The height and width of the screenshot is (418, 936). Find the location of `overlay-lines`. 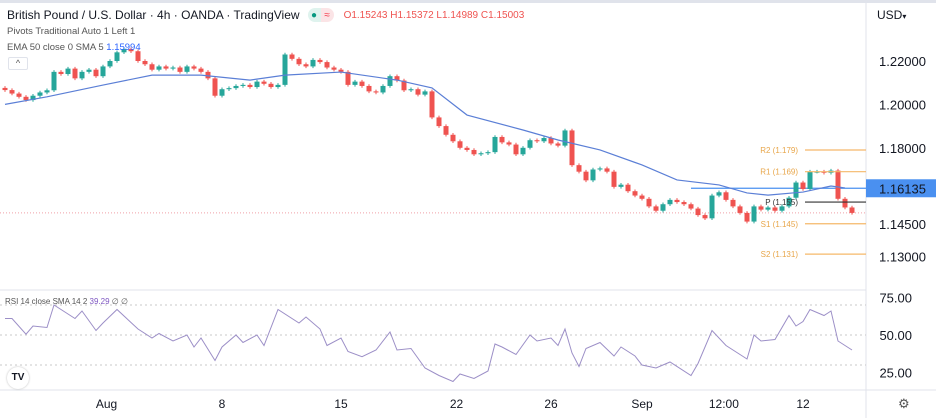

overlay-lines is located at coordinates (433, 200).